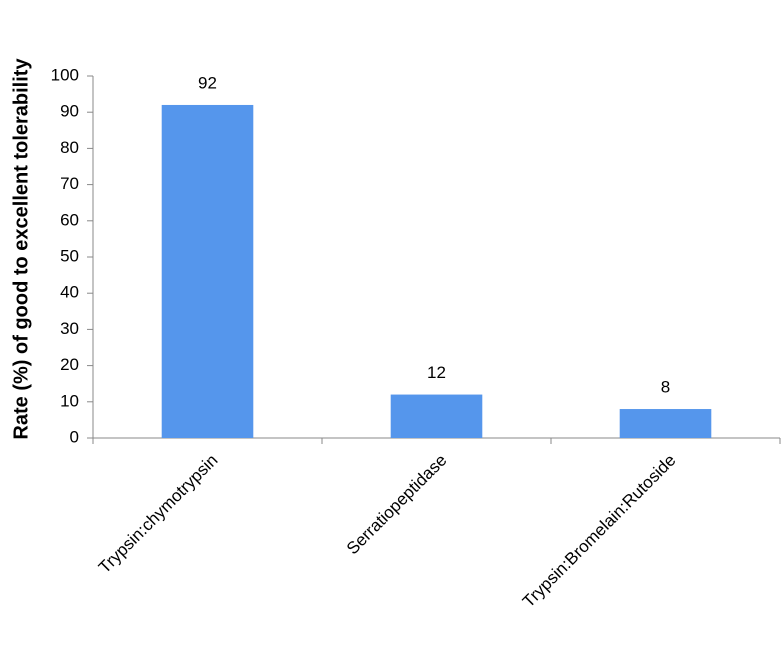  Describe the element at coordinates (69, 183) in the screenshot. I see `y-tick-label: 70` at that location.